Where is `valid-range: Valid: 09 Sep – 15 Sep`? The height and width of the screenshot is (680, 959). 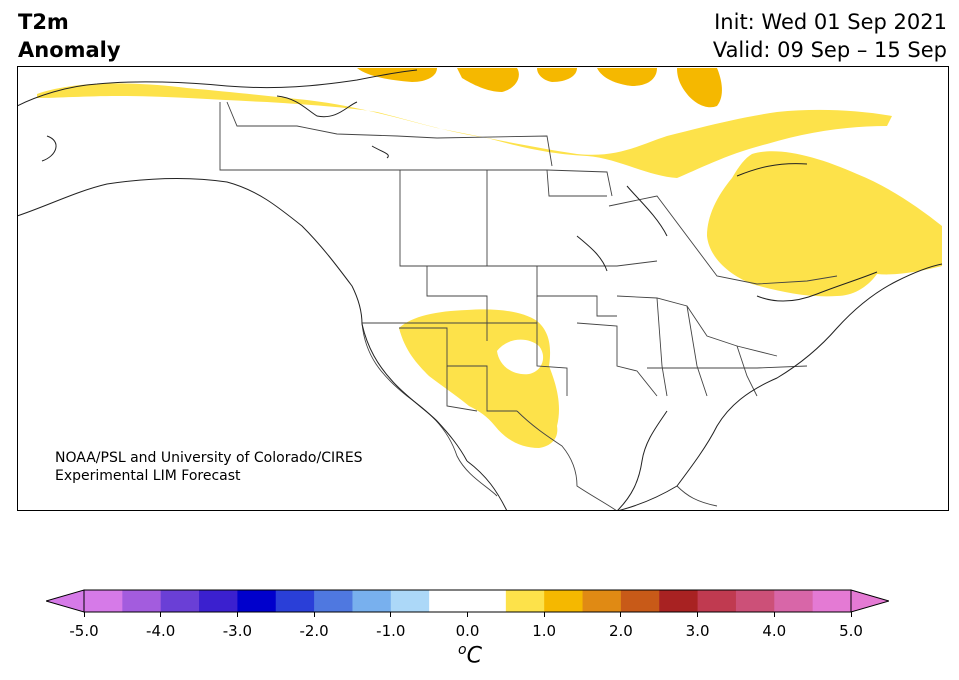 valid-range: Valid: 09 Sep – 15 Sep is located at coordinates (829, 50).